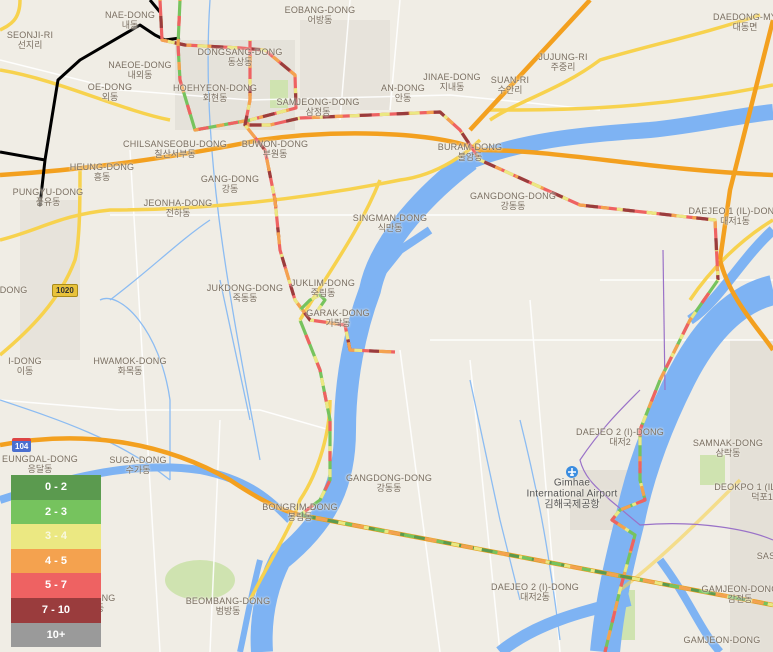 Image resolution: width=773 pixels, height=652 pixels. What do you see at coordinates (56, 512) in the screenshot?
I see `legend-item-2-3: 2 - 3` at bounding box center [56, 512].